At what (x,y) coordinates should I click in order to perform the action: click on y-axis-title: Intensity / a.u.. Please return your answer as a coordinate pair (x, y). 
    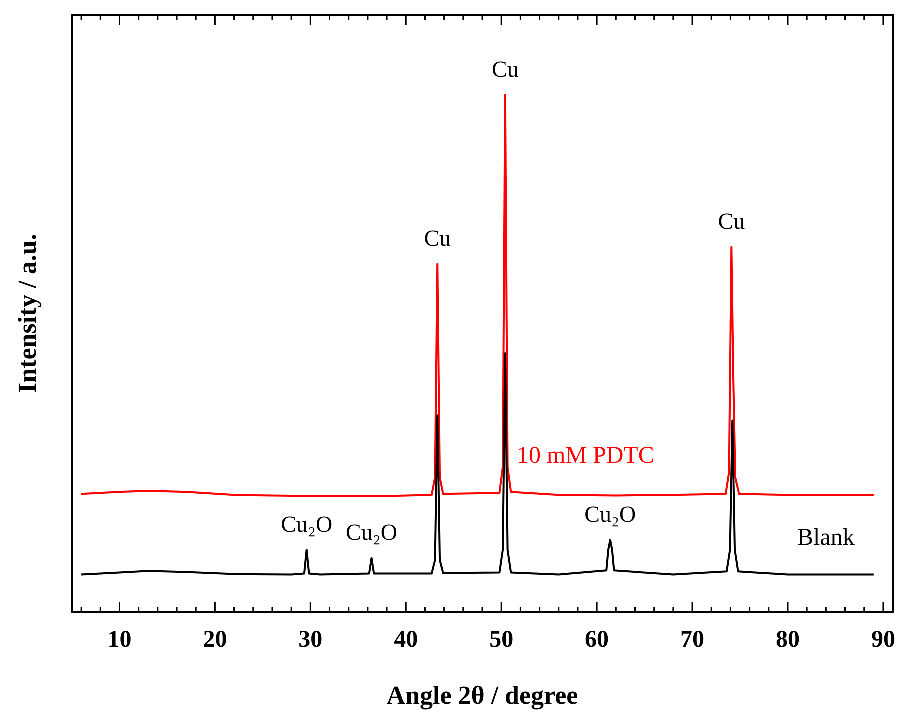
    Looking at the image, I should click on (27, 313).